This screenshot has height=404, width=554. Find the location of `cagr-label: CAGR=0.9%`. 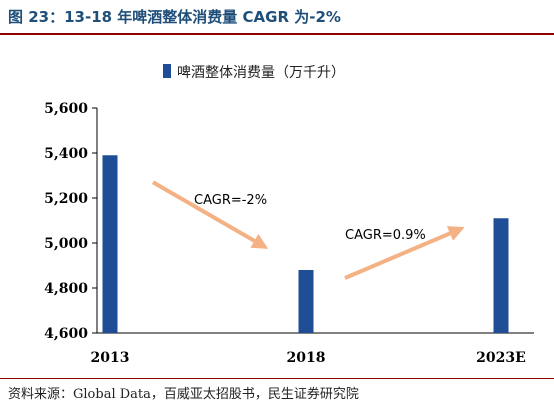

cagr-label: CAGR=0.9% is located at coordinates (385, 235).